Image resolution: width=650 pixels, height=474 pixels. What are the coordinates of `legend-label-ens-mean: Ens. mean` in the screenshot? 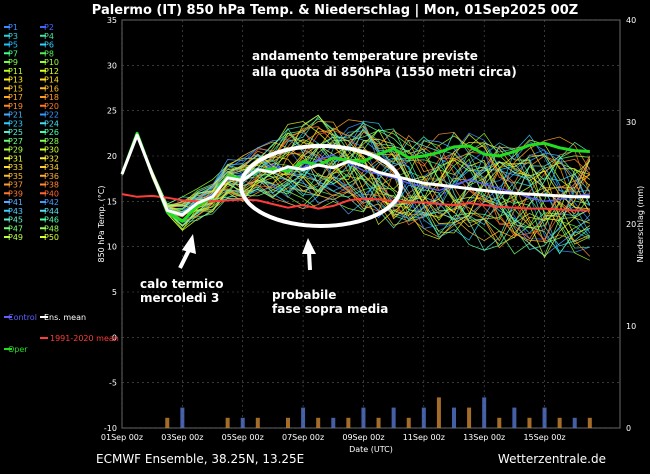 It's located at (65, 317).